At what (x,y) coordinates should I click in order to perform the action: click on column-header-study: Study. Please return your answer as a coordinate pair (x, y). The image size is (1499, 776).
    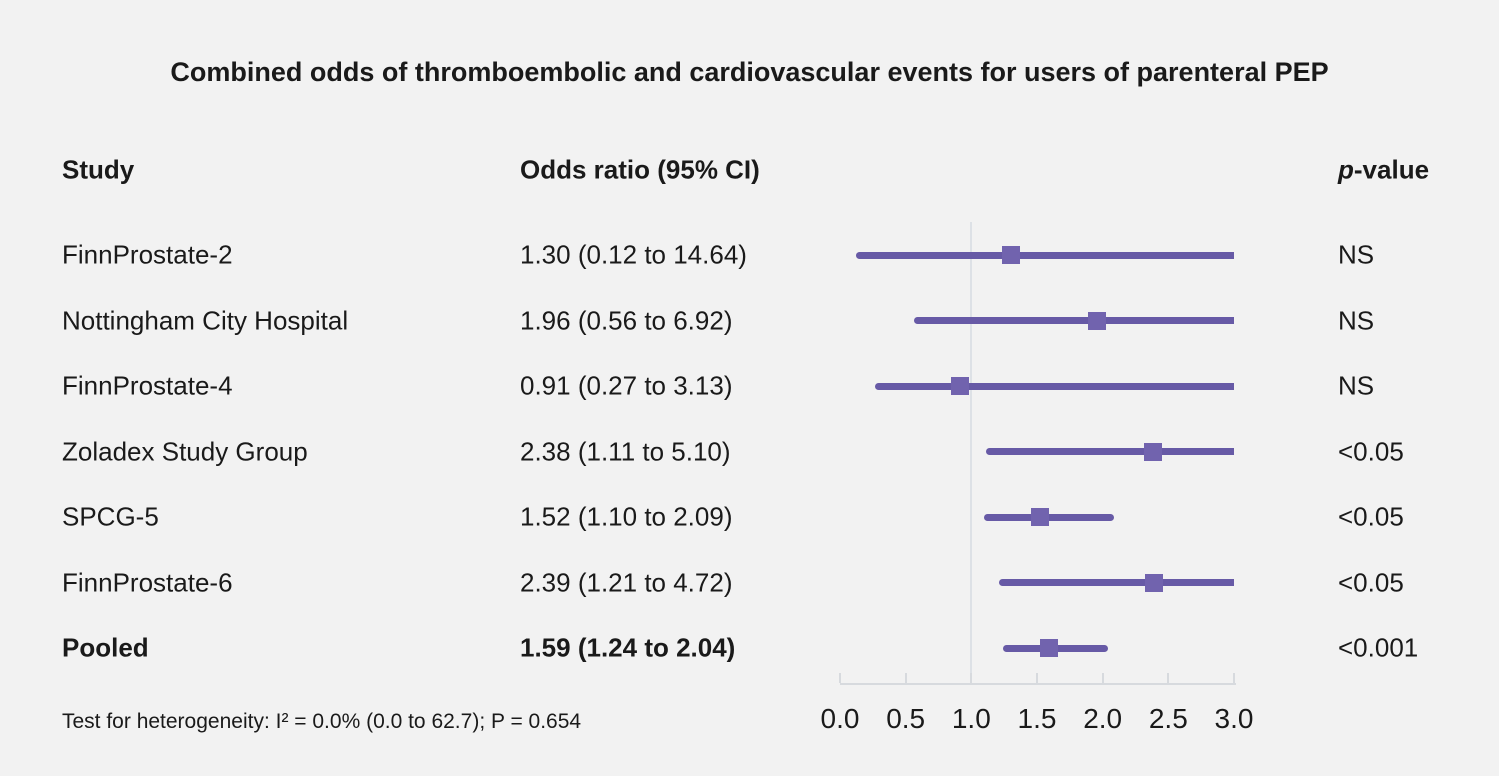
    Looking at the image, I should click on (98, 169).